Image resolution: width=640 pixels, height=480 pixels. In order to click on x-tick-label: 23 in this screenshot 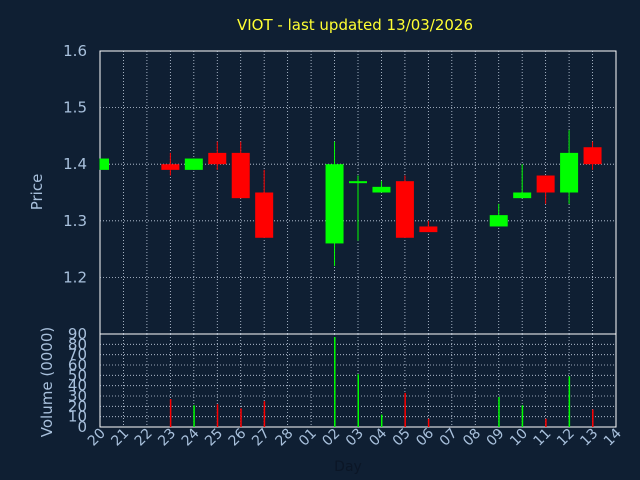, I will do `click(167, 438)`.